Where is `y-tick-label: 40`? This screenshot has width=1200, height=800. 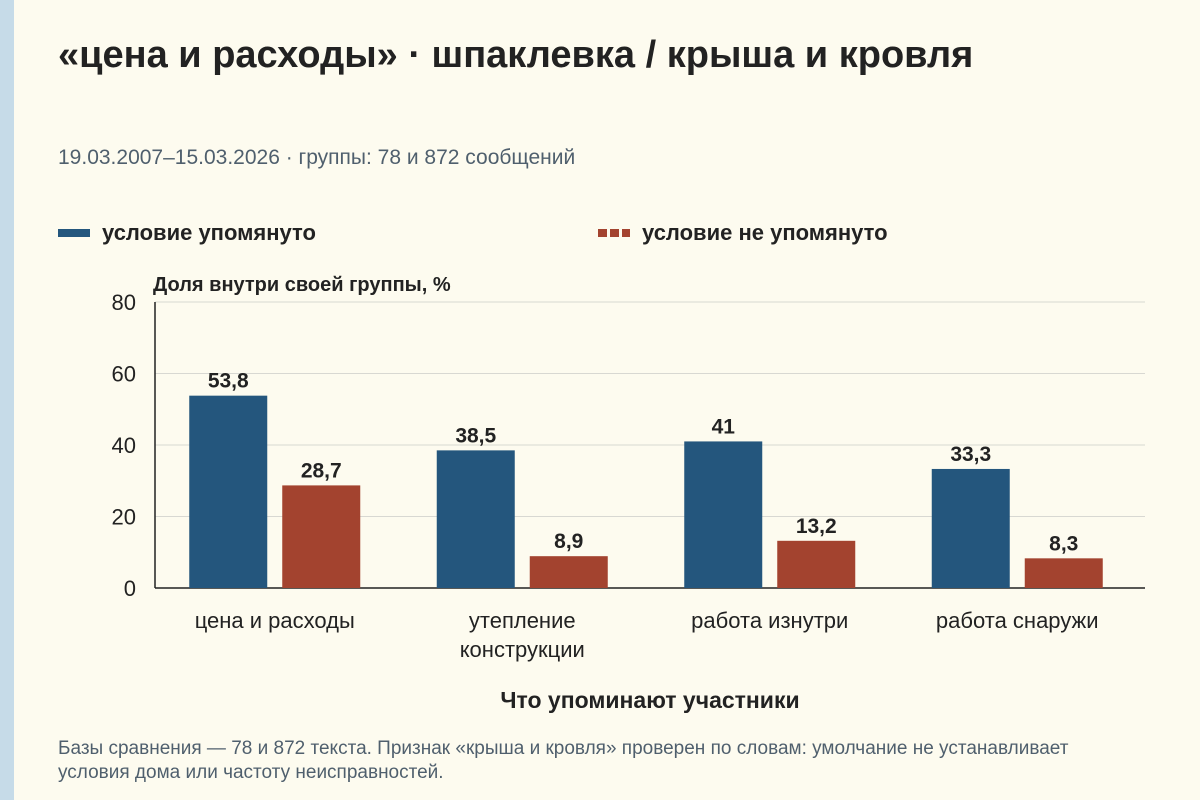 y-tick-label: 40 is located at coordinates (124, 445).